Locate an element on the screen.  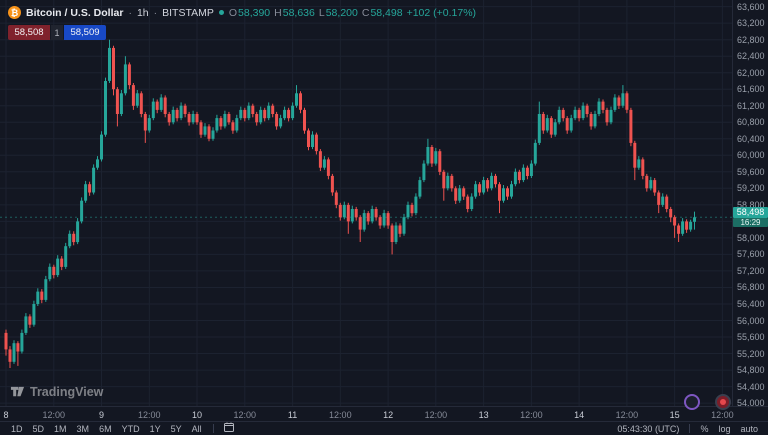
price-tick-label: 62,800 is located at coordinates (751, 39).